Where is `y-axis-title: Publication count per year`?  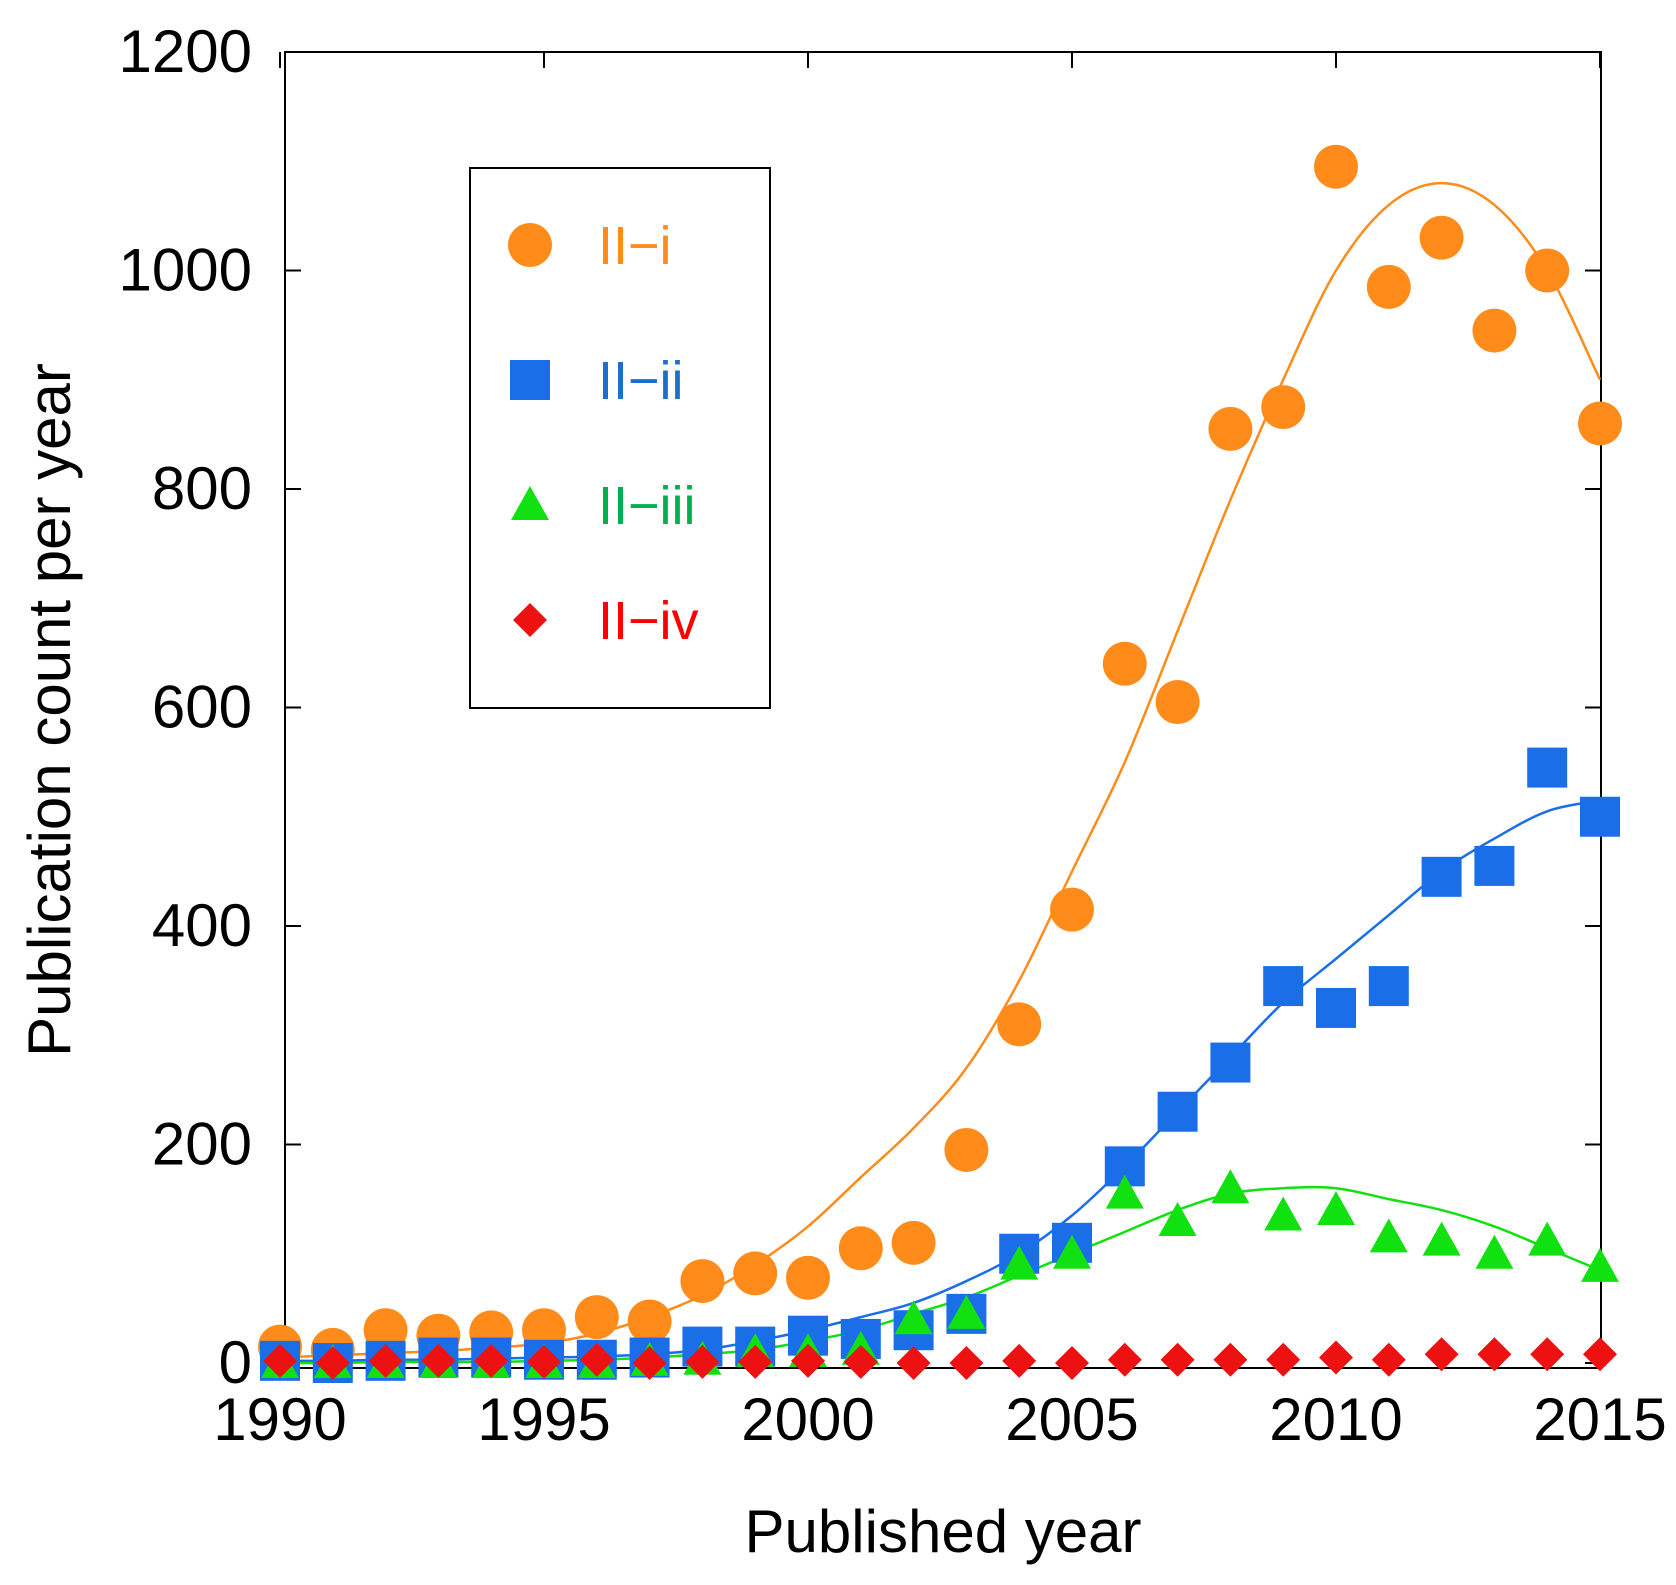
y-axis-title: Publication count per year is located at coordinates (49, 710).